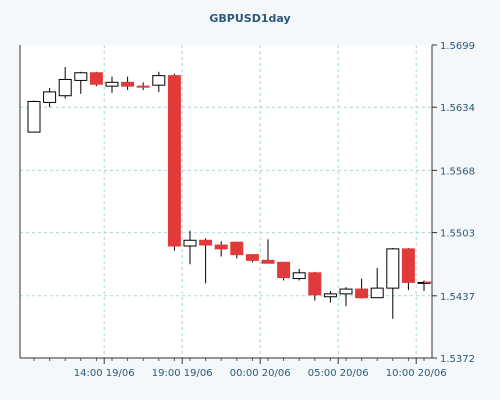 The height and width of the screenshot is (400, 500). I want to click on x-tick-label: 19:00 19/06, so click(182, 373).